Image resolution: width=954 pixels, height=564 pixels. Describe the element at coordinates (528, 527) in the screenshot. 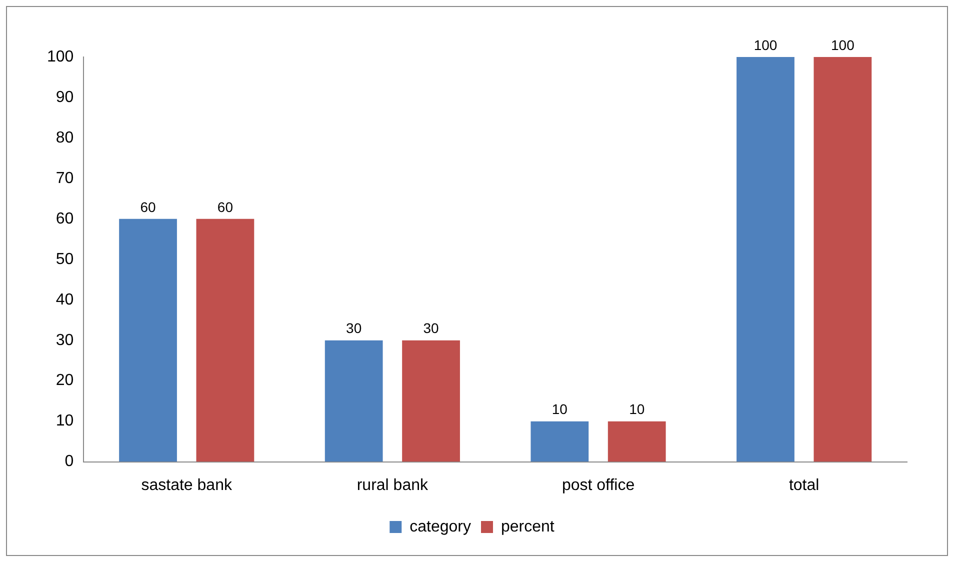

I see `legend-label: percent` at that location.